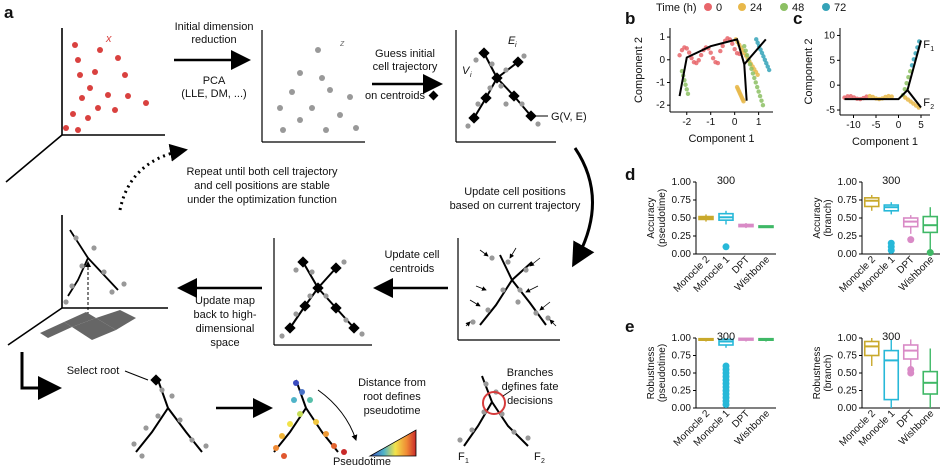 Image resolution: width=946 pixels, height=468 pixels. What do you see at coordinates (85, 105) in the screenshot?
I see `high-dim-space: x` at bounding box center [85, 105].